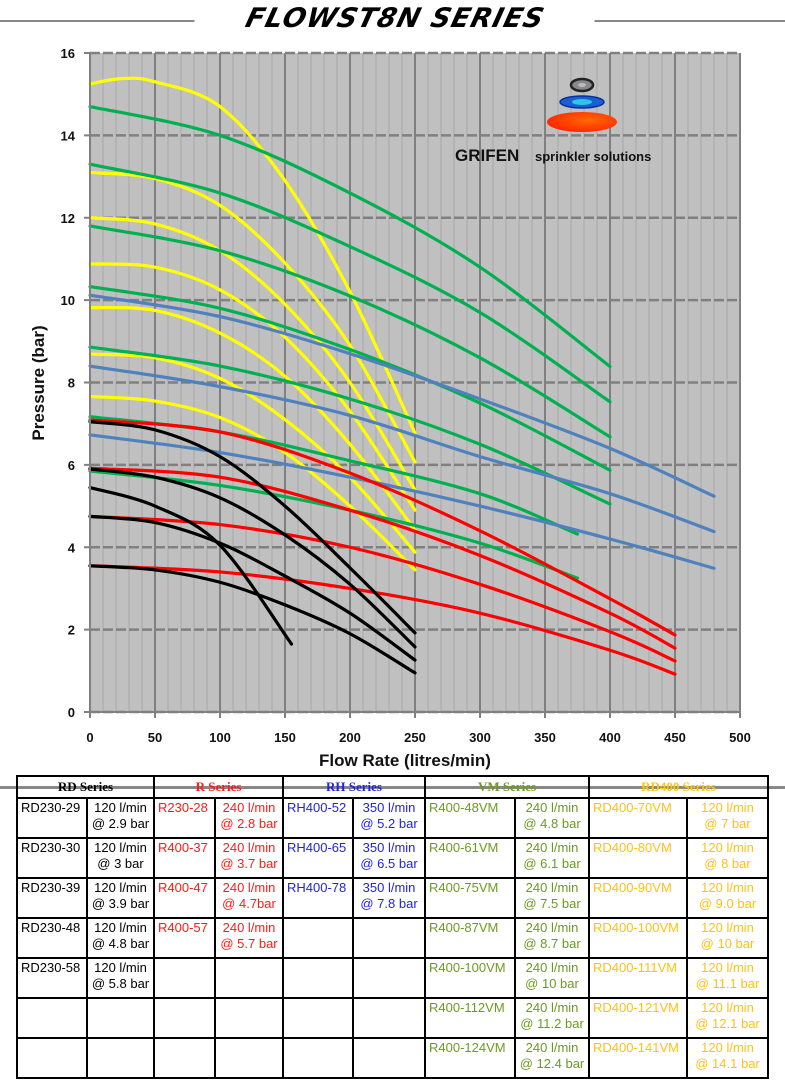  Describe the element at coordinates (220, 737) in the screenshot. I see `x-tick-label: 100` at that location.